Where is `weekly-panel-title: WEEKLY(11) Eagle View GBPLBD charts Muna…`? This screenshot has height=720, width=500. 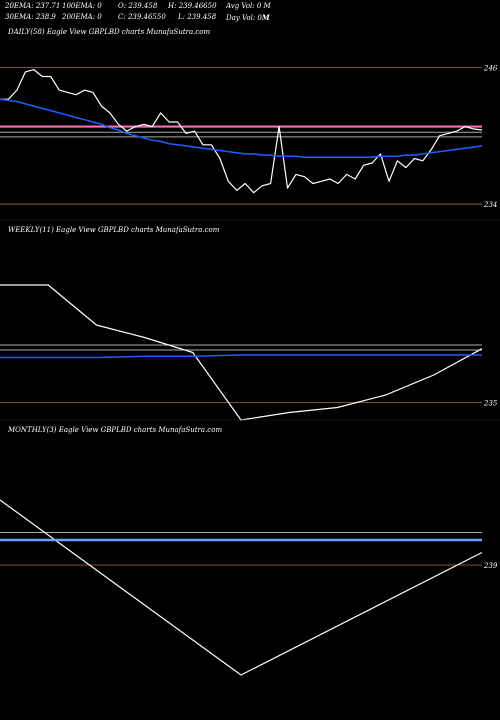 weekly-panel-title: WEEKLY(11) Eagle View GBPLBD charts Muna… is located at coordinates (114, 230).